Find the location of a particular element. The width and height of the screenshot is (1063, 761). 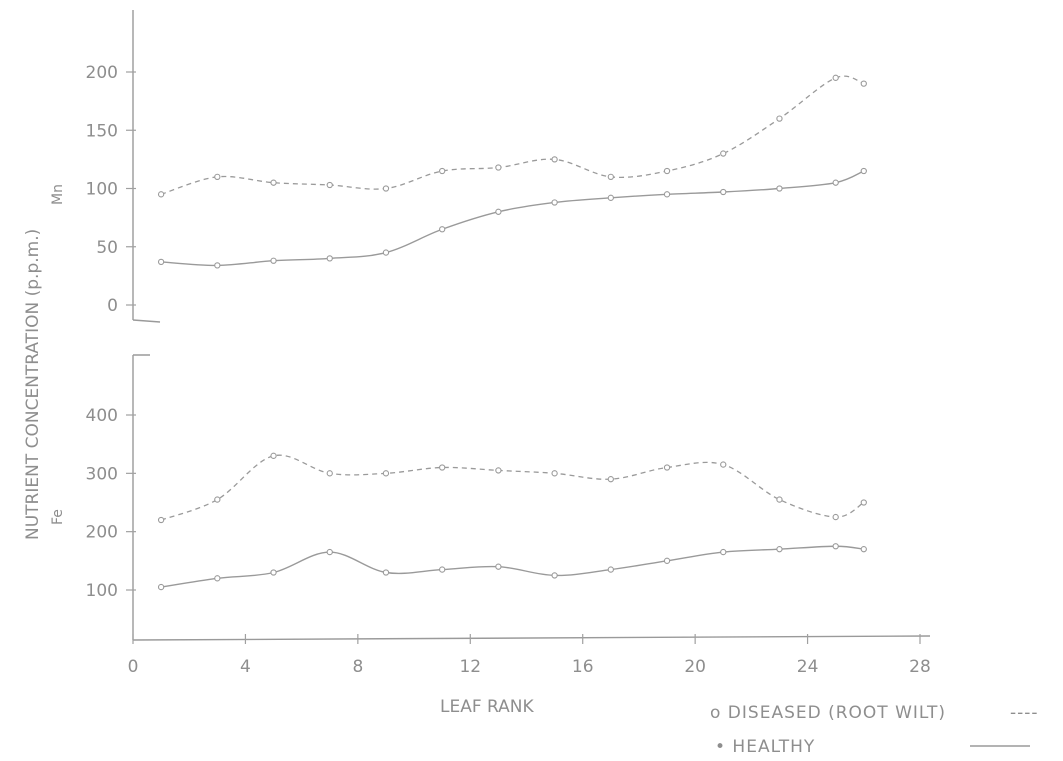

upper-y-ticks: 0 50 100 150 200 is located at coordinates (111, 189).